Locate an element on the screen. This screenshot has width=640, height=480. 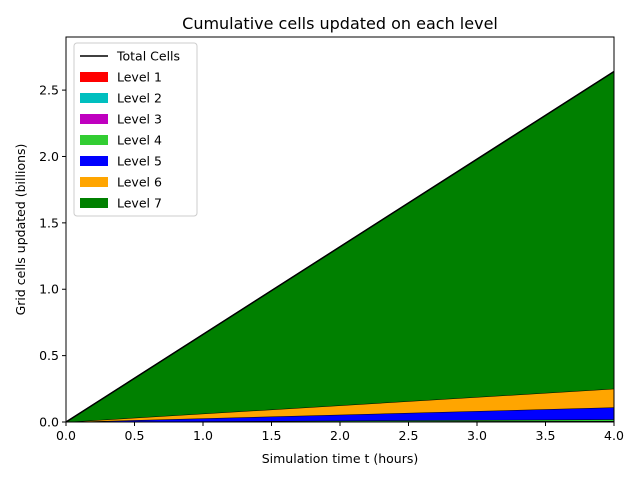
x-tick-label: 0.0 is located at coordinates (66, 435).